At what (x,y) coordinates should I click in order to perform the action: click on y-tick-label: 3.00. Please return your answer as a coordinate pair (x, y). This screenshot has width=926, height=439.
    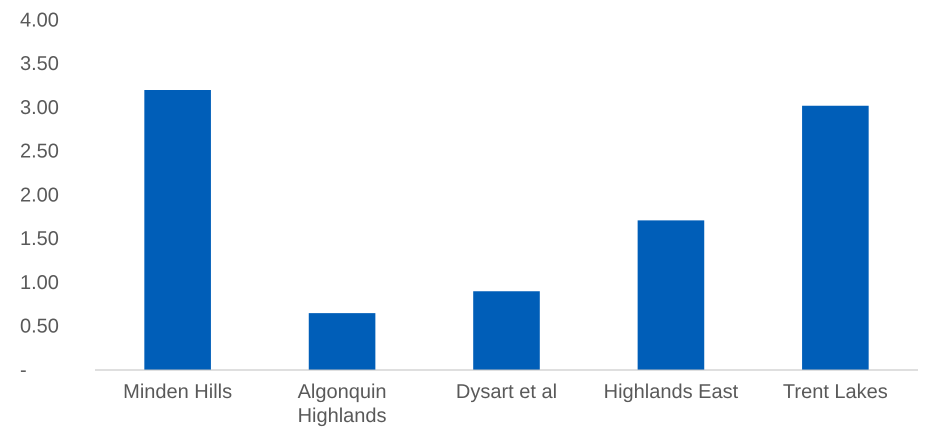
    Looking at the image, I should click on (39, 107).